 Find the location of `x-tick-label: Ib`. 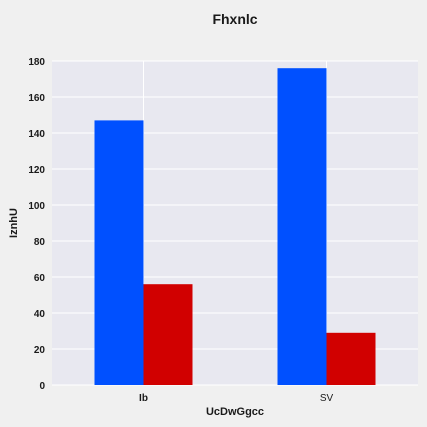

x-tick-label: Ib is located at coordinates (143, 398).